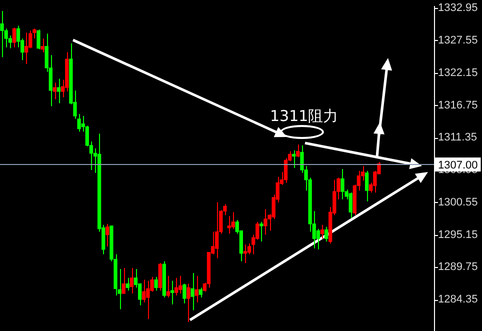  I want to click on y-tick-label: 1322.15, so click(458, 72).